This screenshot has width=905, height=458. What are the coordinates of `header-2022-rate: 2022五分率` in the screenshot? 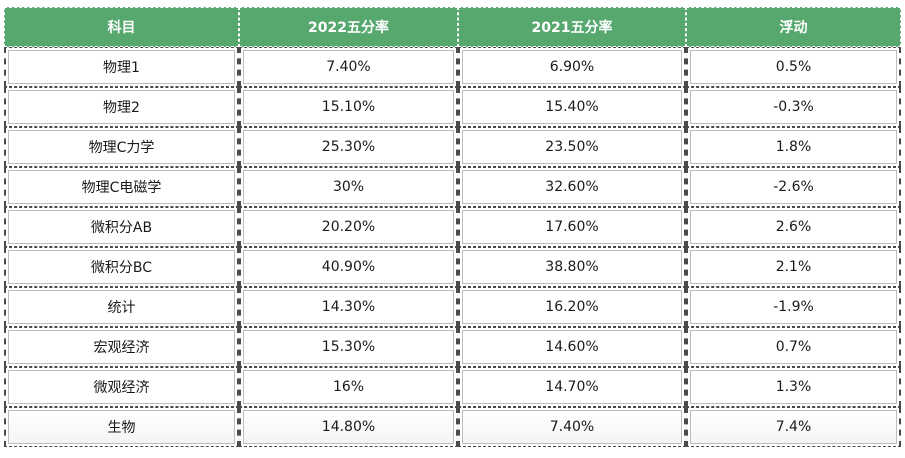 It's located at (348, 27).